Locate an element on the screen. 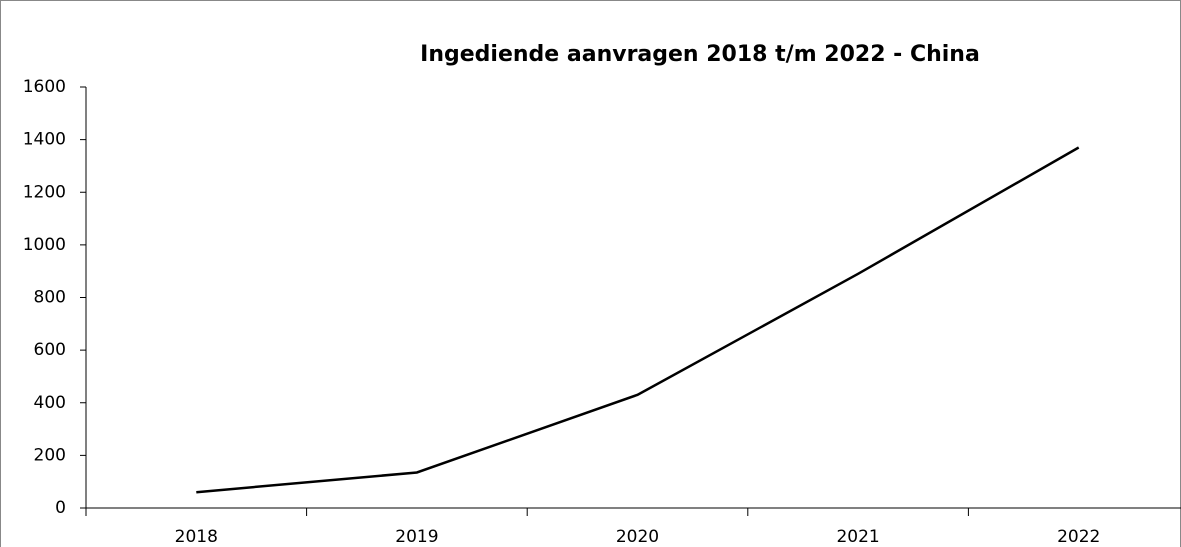 Image resolution: width=1181 pixels, height=547 pixels. y-tick-label: 600 is located at coordinates (50, 350).